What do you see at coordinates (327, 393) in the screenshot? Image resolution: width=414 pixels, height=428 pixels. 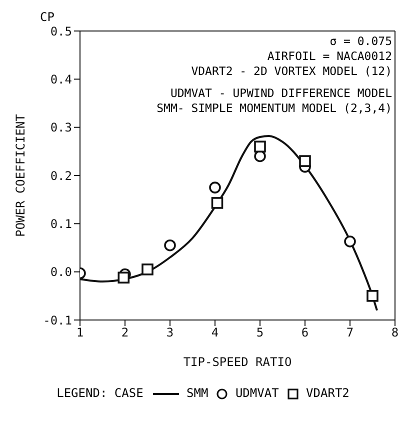 I see `legend-label: VDART2` at bounding box center [327, 393].